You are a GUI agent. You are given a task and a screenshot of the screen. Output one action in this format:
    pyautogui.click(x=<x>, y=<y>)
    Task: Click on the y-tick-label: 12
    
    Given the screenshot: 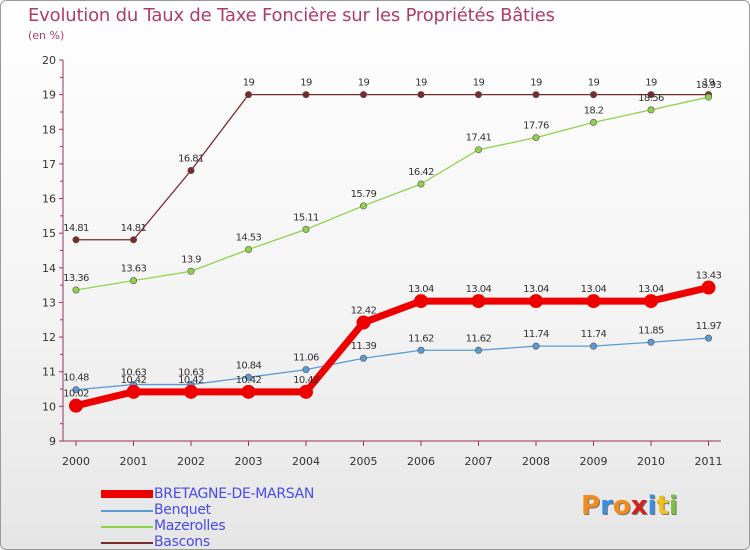 What is the action you would take?
    pyautogui.click(x=49, y=337)
    